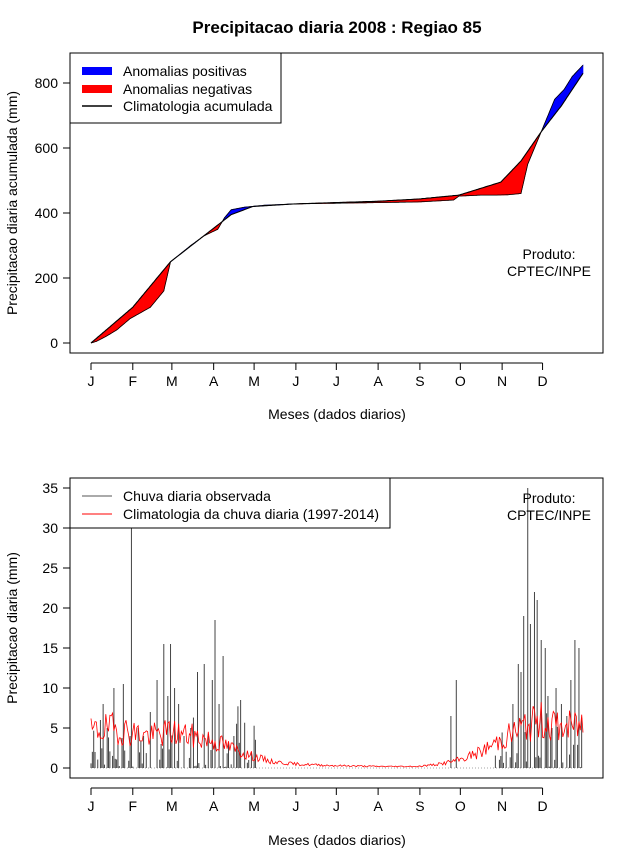  I want to click on y-tick-label: 0, so click(54, 343).